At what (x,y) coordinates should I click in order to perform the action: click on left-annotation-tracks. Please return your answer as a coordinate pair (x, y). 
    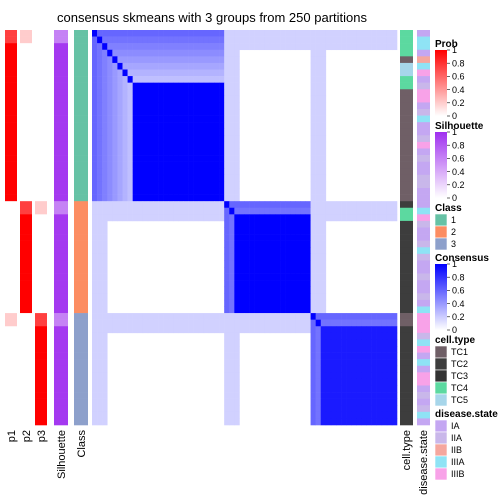
    Looking at the image, I should click on (46, 228).